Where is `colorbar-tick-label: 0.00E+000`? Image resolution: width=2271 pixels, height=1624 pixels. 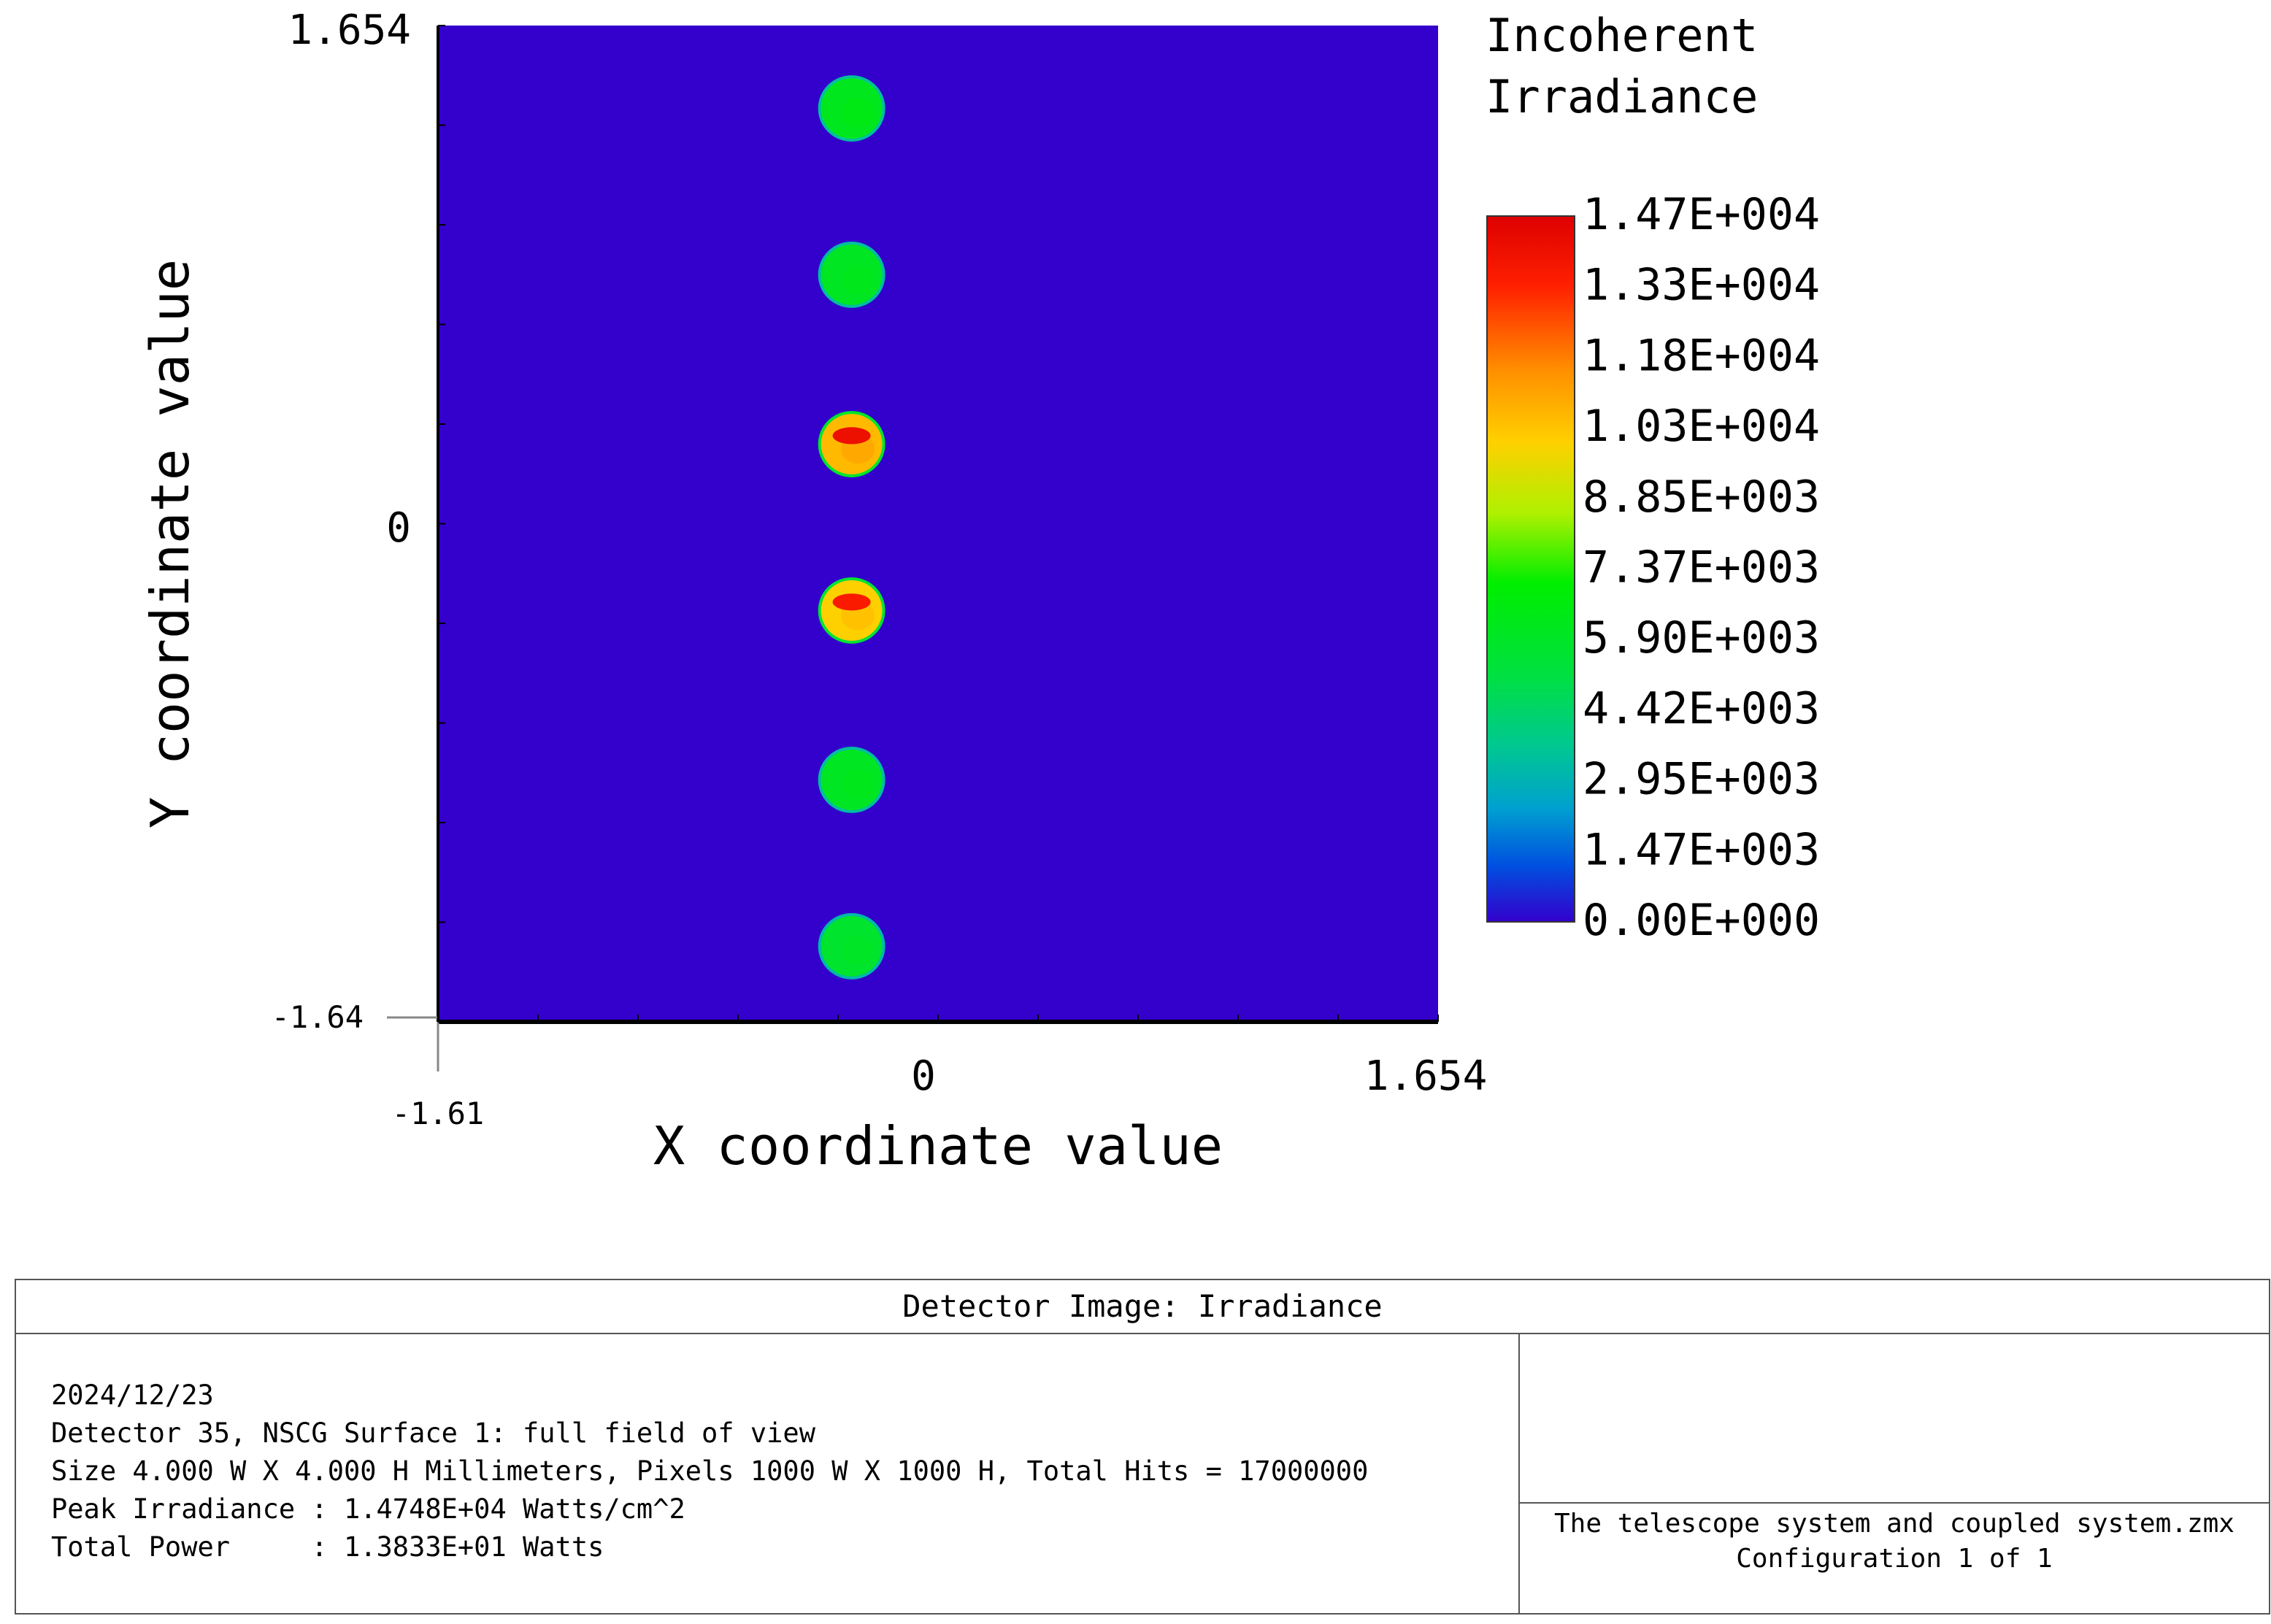
colorbar-tick-label: 0.00E+000 is located at coordinates (1702, 920).